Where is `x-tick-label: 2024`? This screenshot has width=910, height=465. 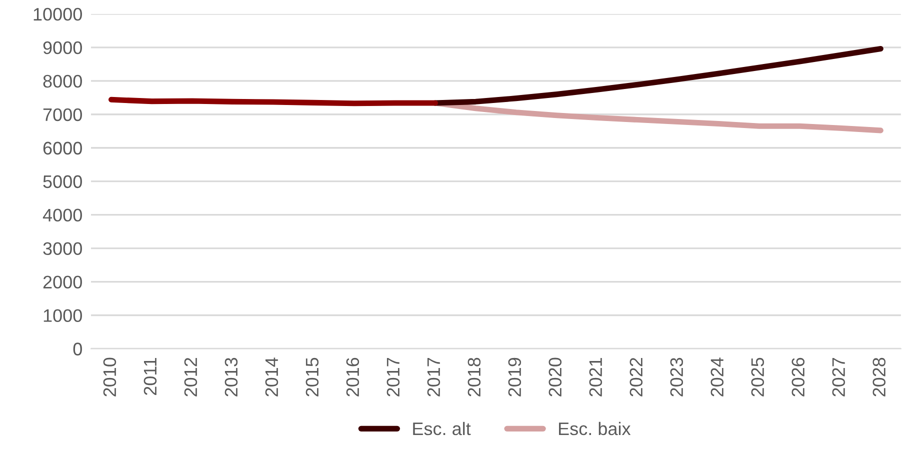
x-tick-label: 2024 is located at coordinates (717, 377).